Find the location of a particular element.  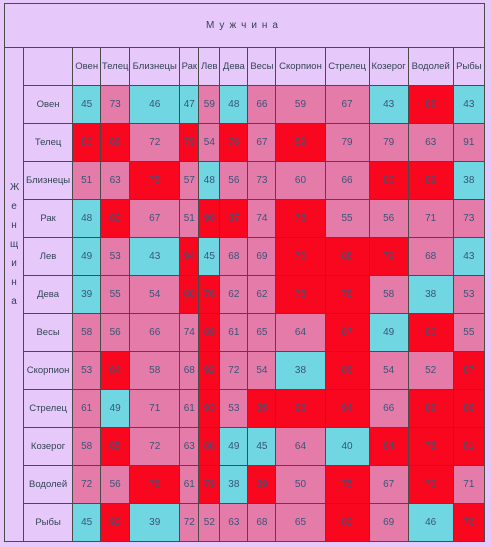

score-cell: 52 is located at coordinates (209, 522).